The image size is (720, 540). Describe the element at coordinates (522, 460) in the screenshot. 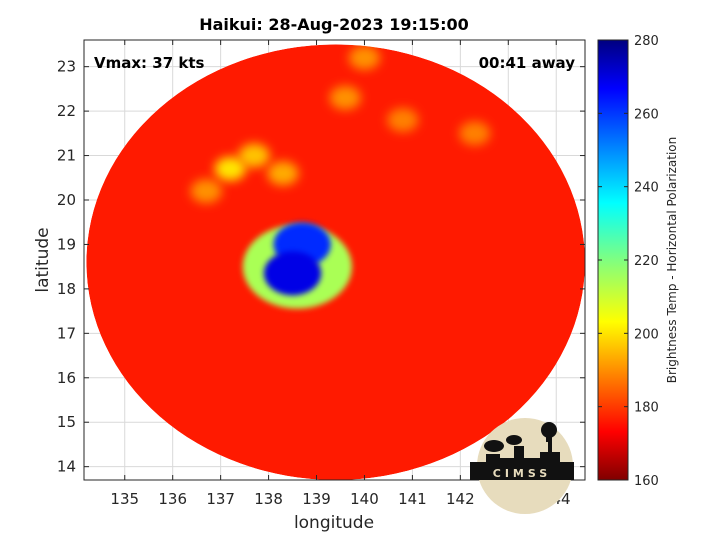

I see `logo-silhouette` at that location.